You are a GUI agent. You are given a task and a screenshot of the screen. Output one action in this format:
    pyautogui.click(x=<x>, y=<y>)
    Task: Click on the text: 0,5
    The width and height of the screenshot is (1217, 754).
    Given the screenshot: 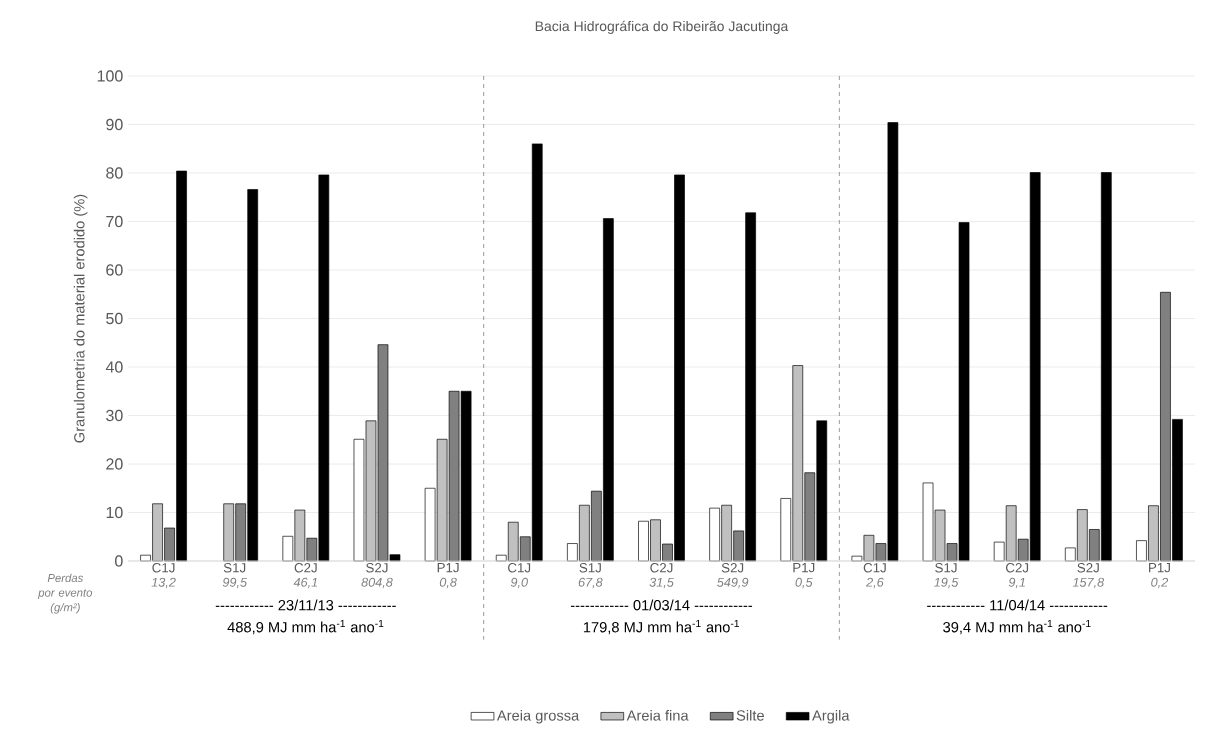 What is the action you would take?
    pyautogui.click(x=804, y=583)
    